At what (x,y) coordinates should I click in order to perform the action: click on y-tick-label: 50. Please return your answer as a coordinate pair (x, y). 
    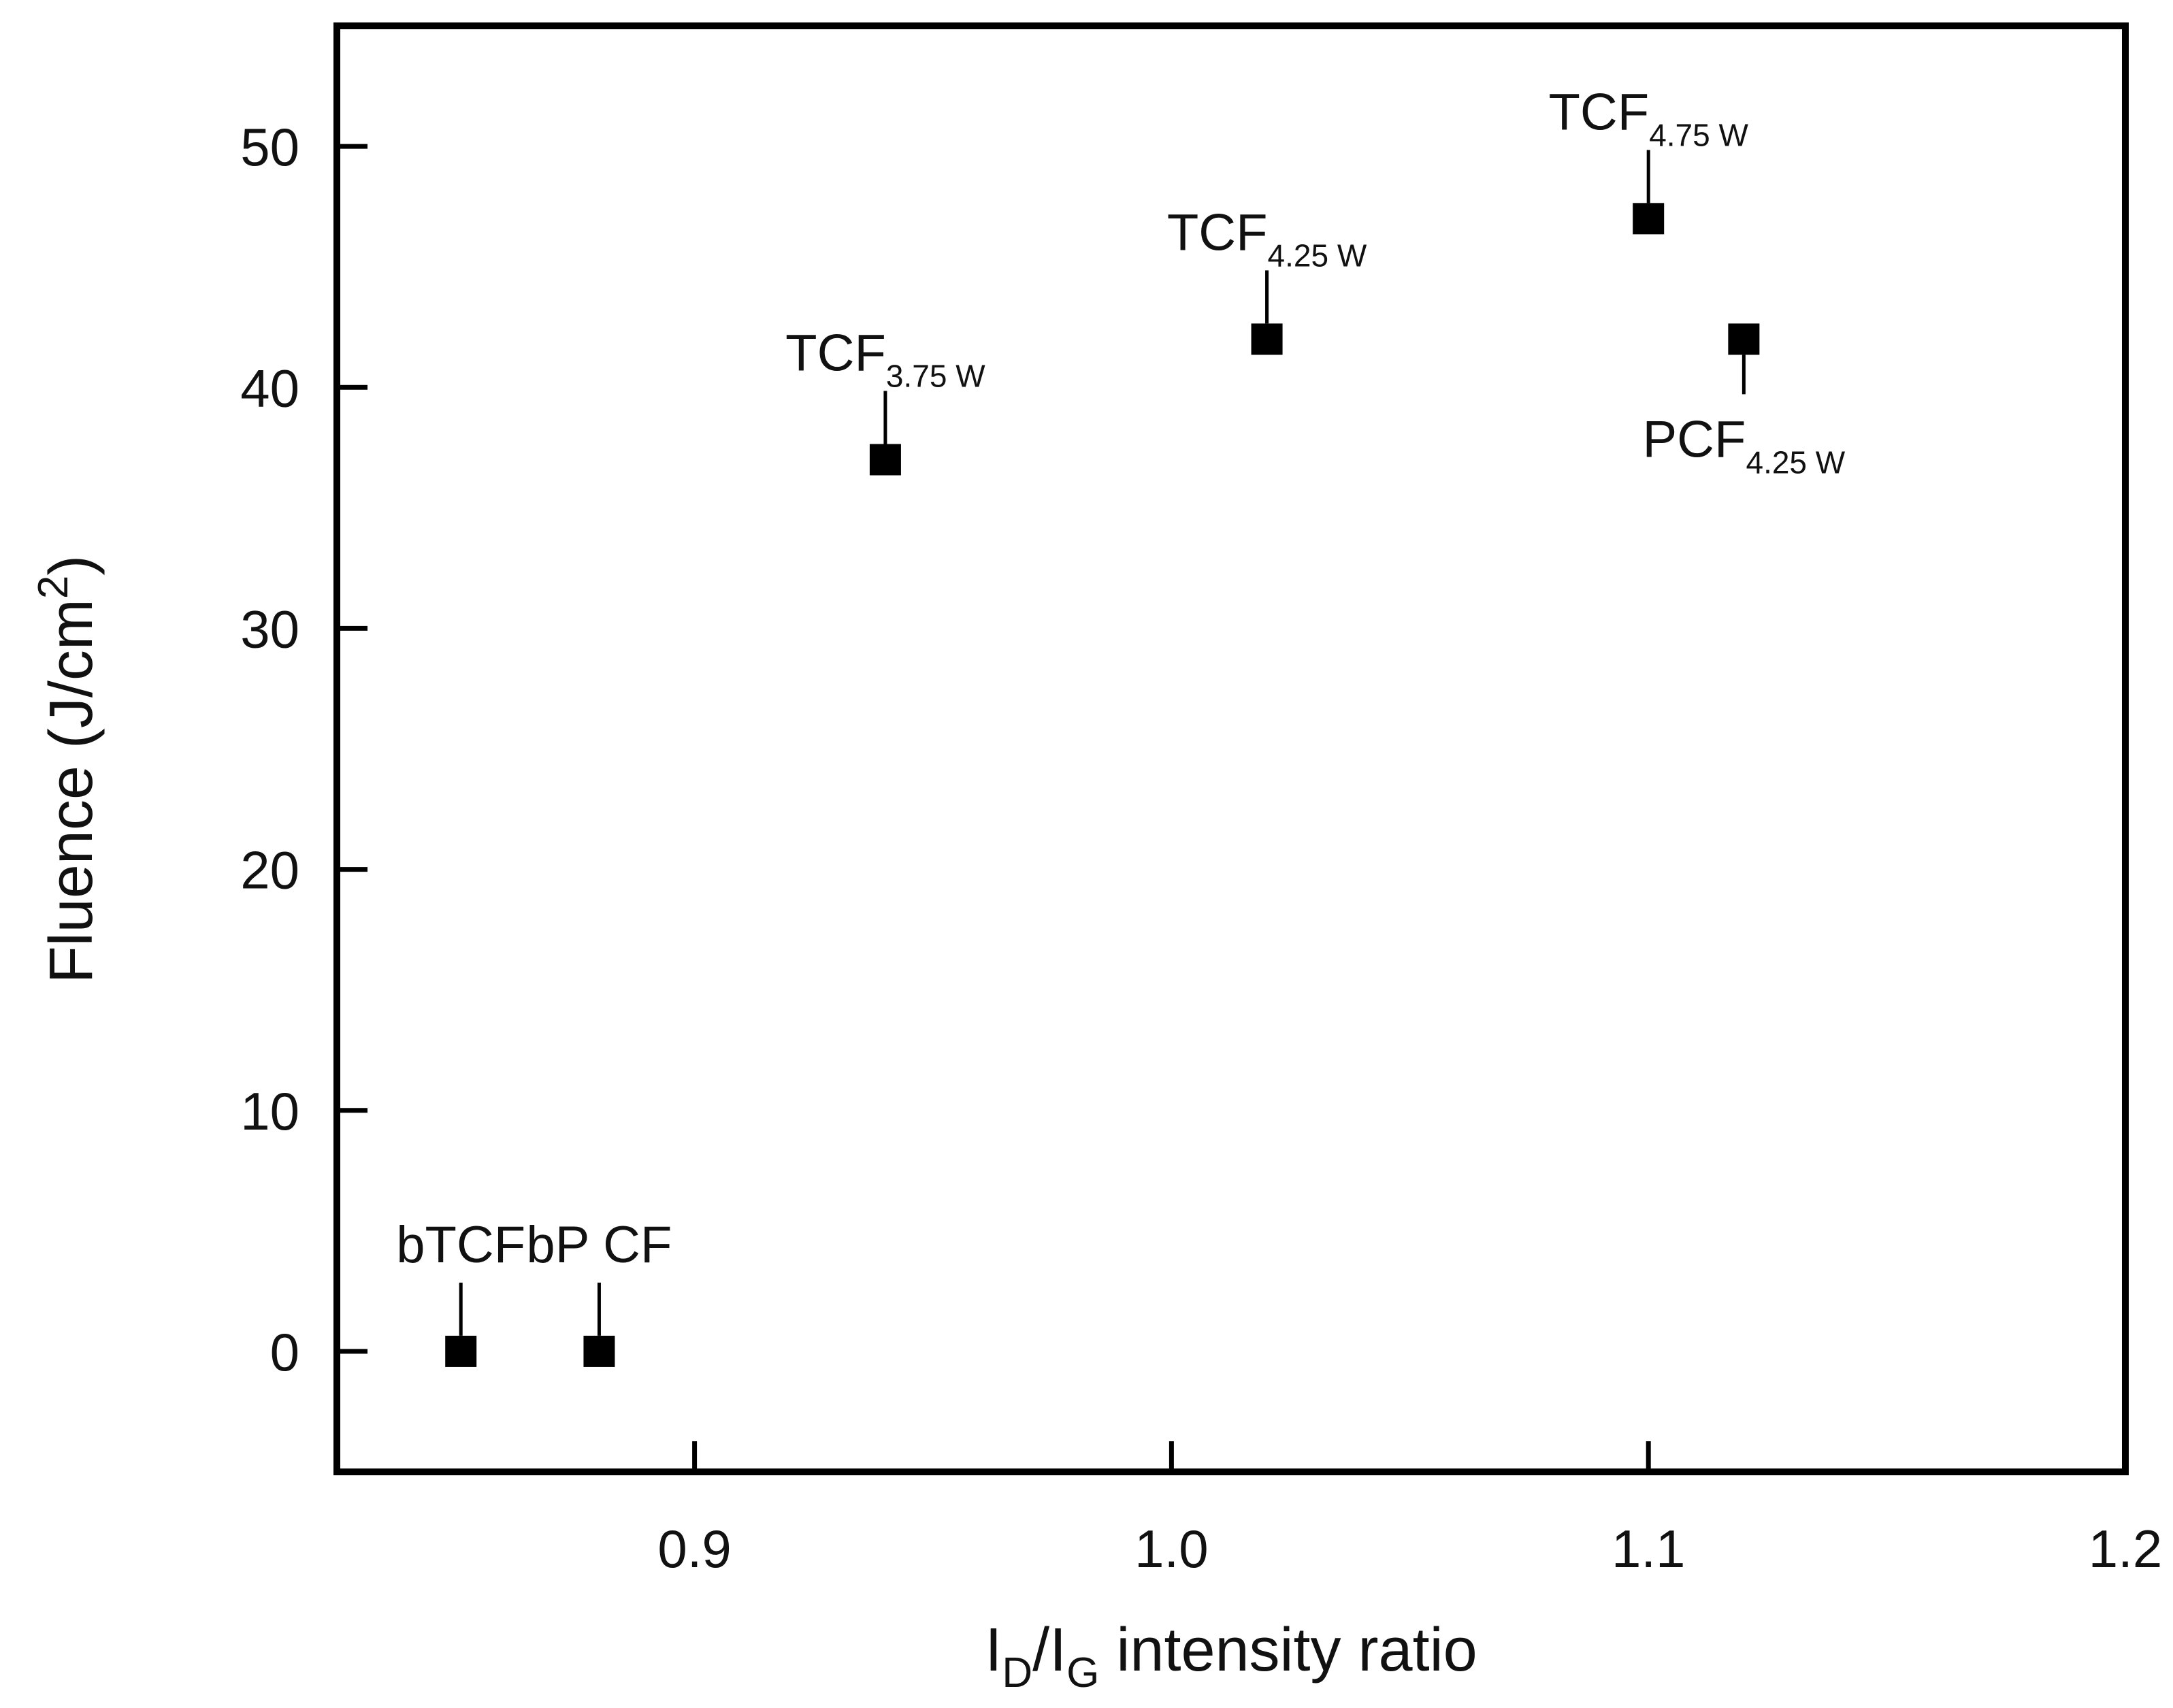
    Looking at the image, I should click on (269, 147).